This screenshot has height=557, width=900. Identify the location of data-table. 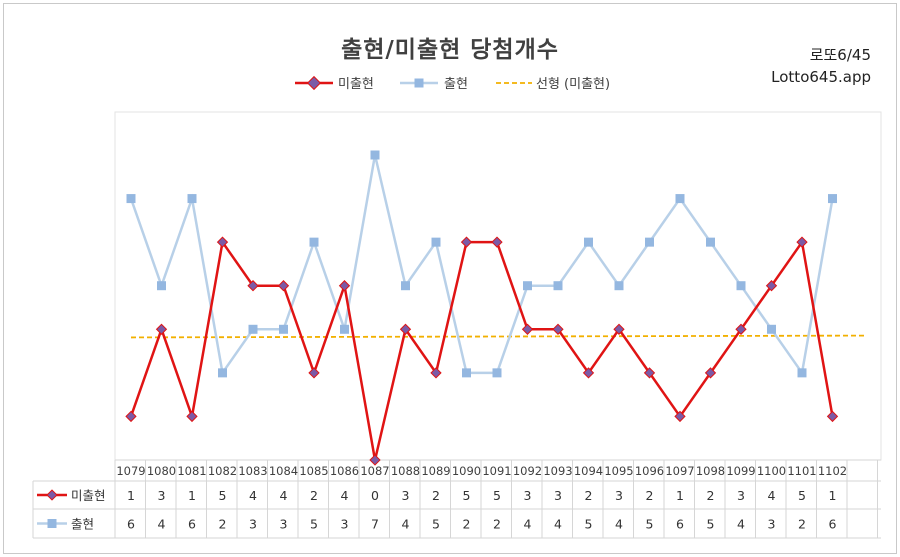
(456, 499).